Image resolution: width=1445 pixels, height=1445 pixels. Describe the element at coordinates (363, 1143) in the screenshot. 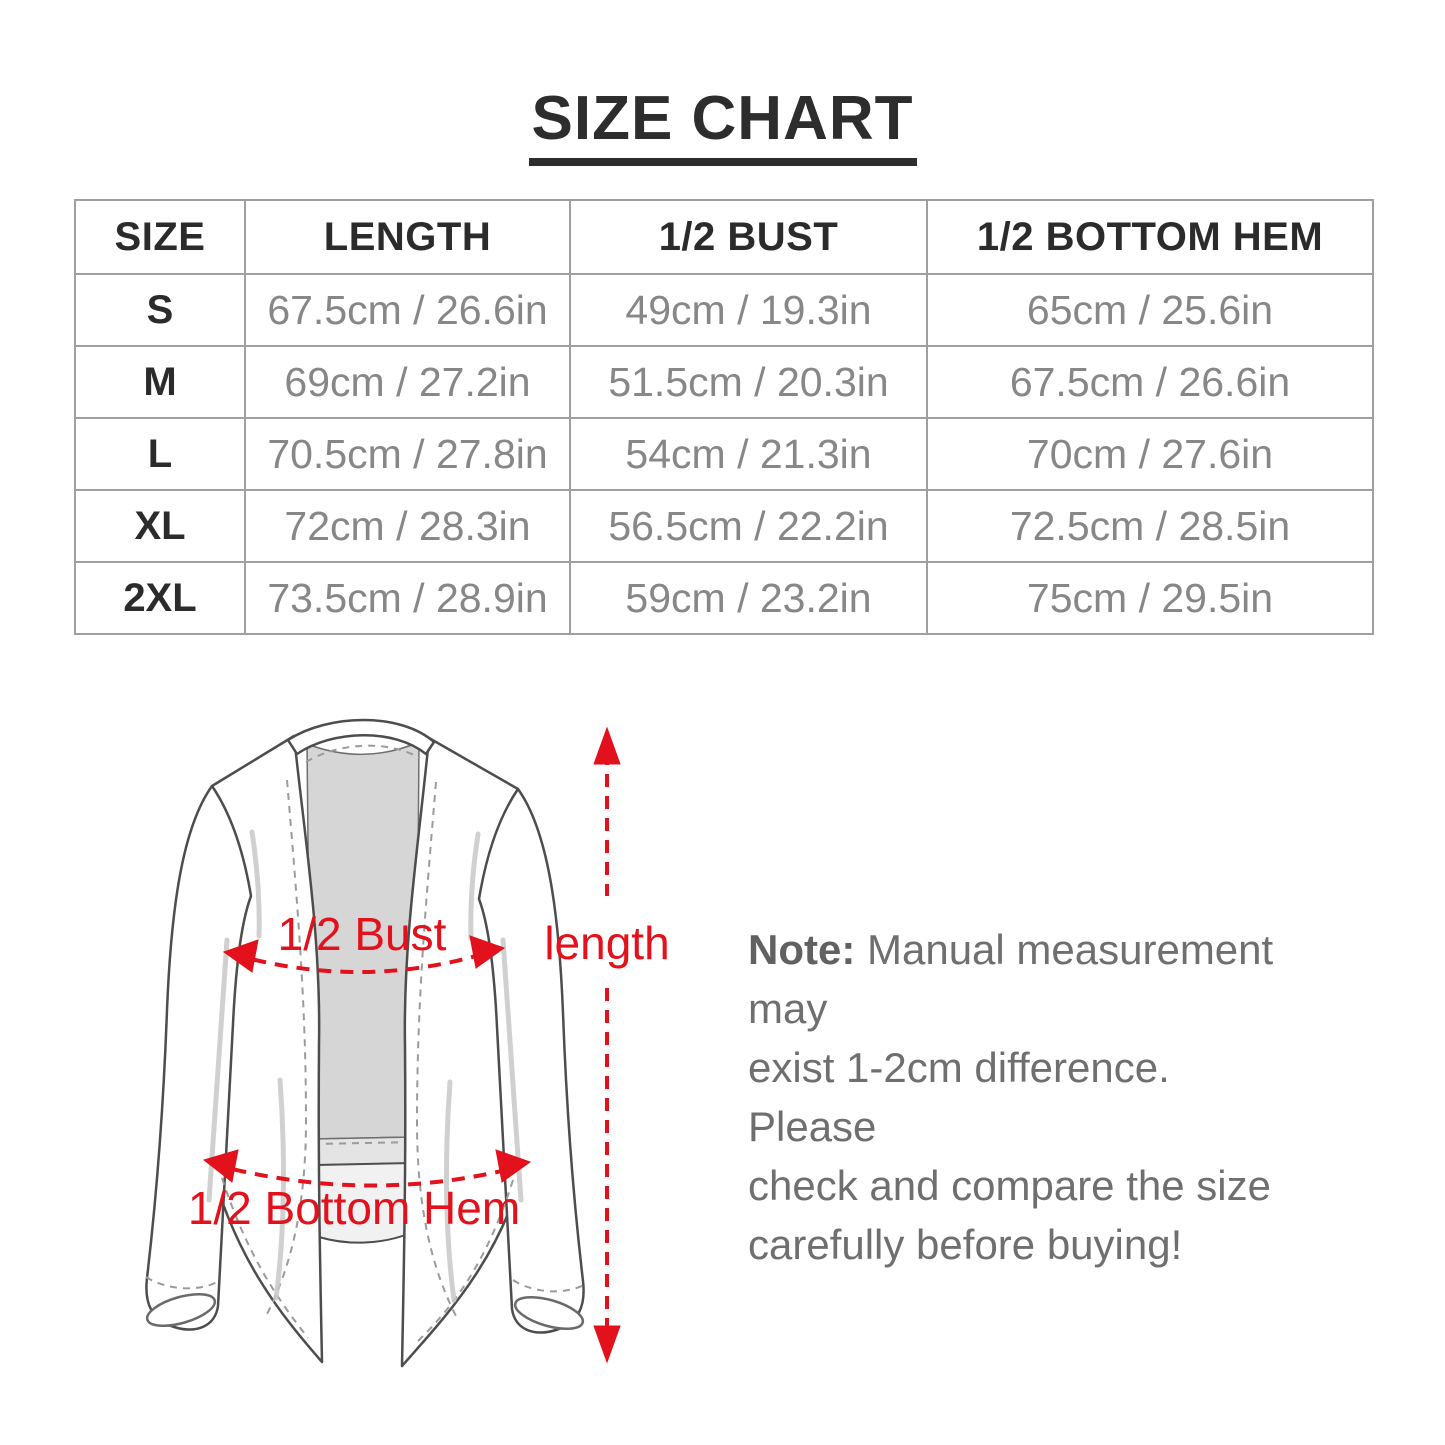

I see `hem-band-stitch-line` at that location.